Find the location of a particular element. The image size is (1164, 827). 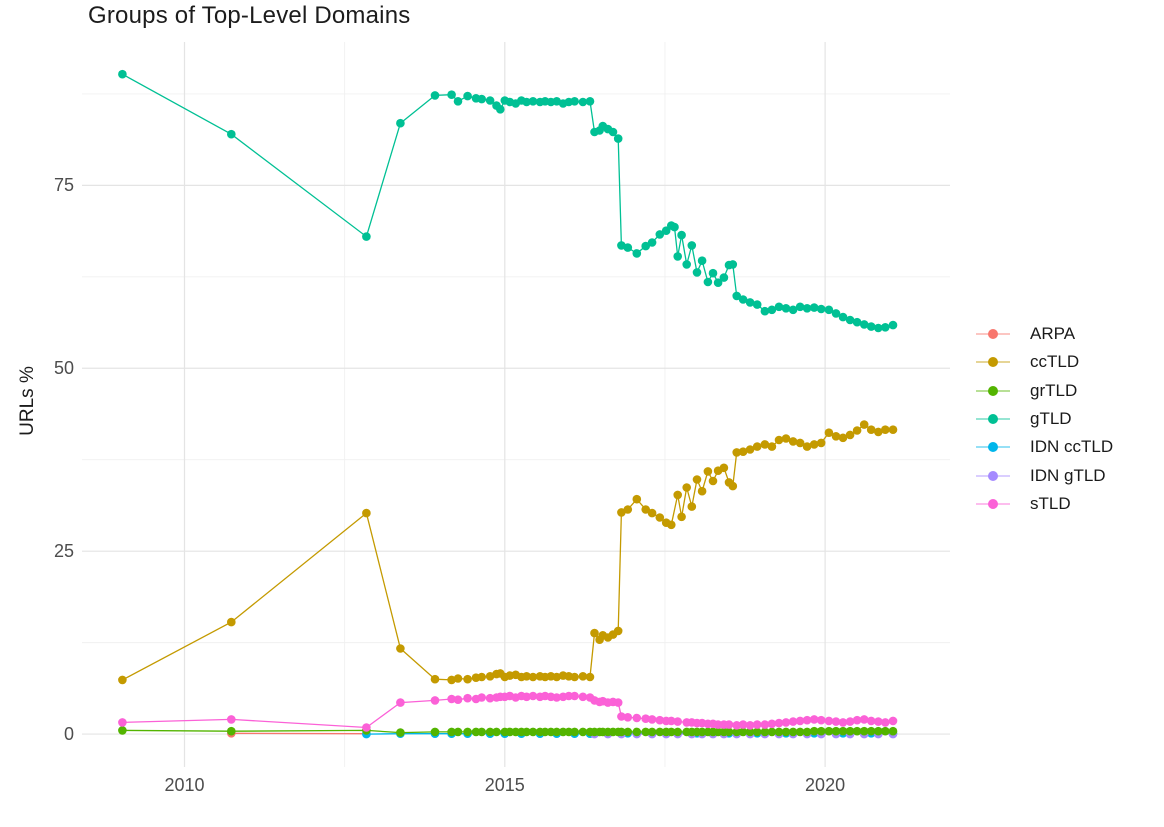

legend-item-ccTLD: ccTLD is located at coordinates (1044, 362).